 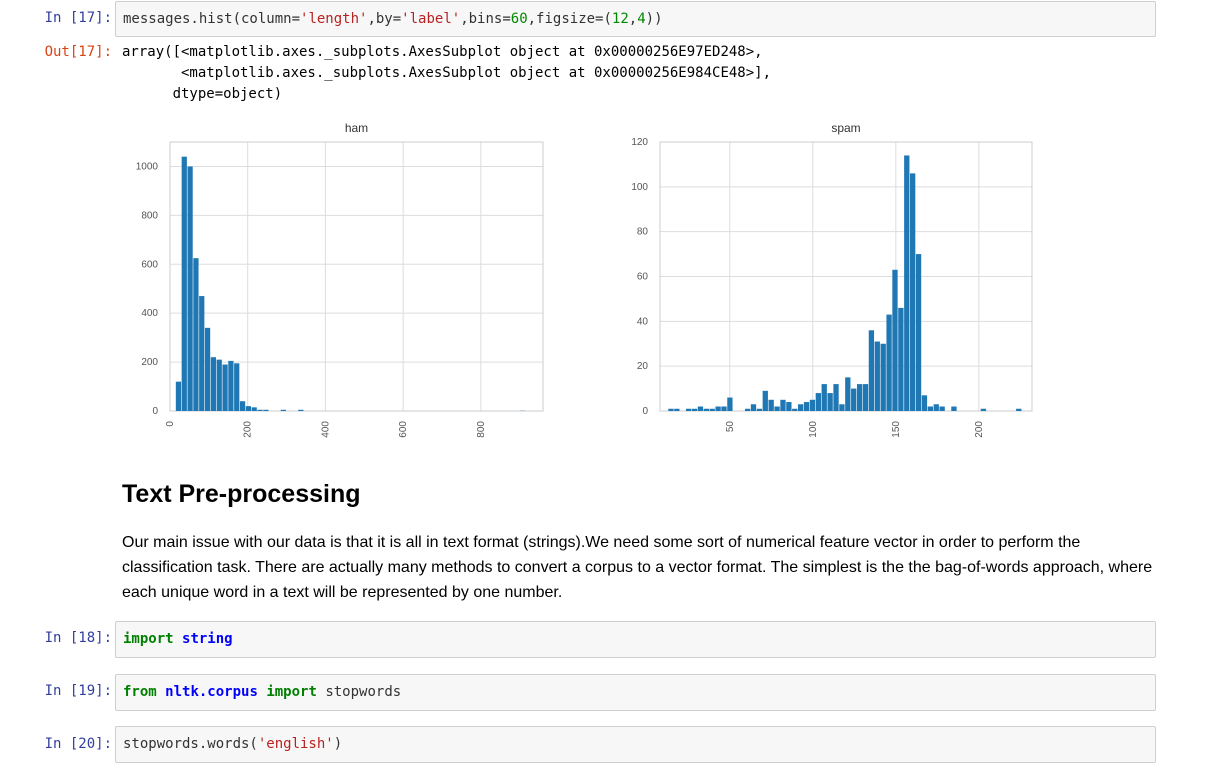 What do you see at coordinates (569, 19) in the screenshot?
I see `code-token: ,figsize=(` at bounding box center [569, 19].